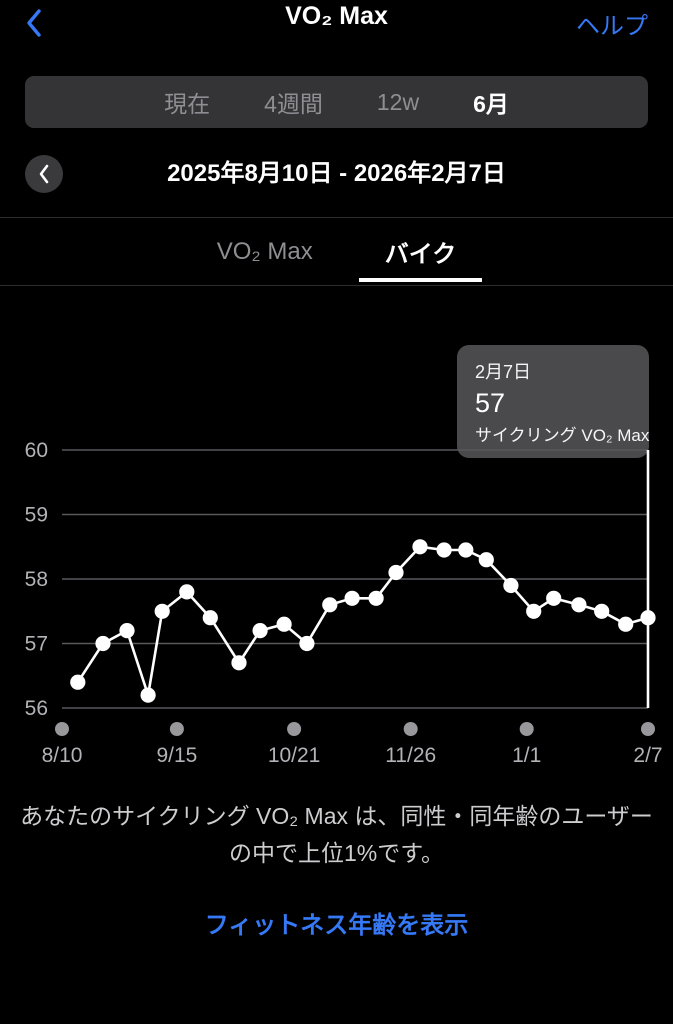 The width and height of the screenshot is (673, 1024). I want to click on tooltip-value: 57, so click(490, 403).